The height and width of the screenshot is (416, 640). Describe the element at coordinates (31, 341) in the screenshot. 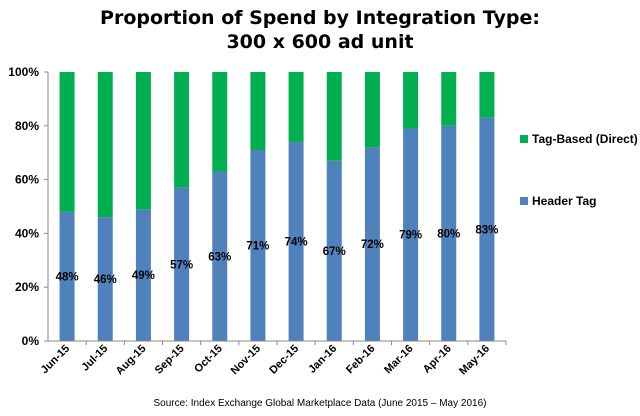

I see `y-tick-label: 0%` at that location.